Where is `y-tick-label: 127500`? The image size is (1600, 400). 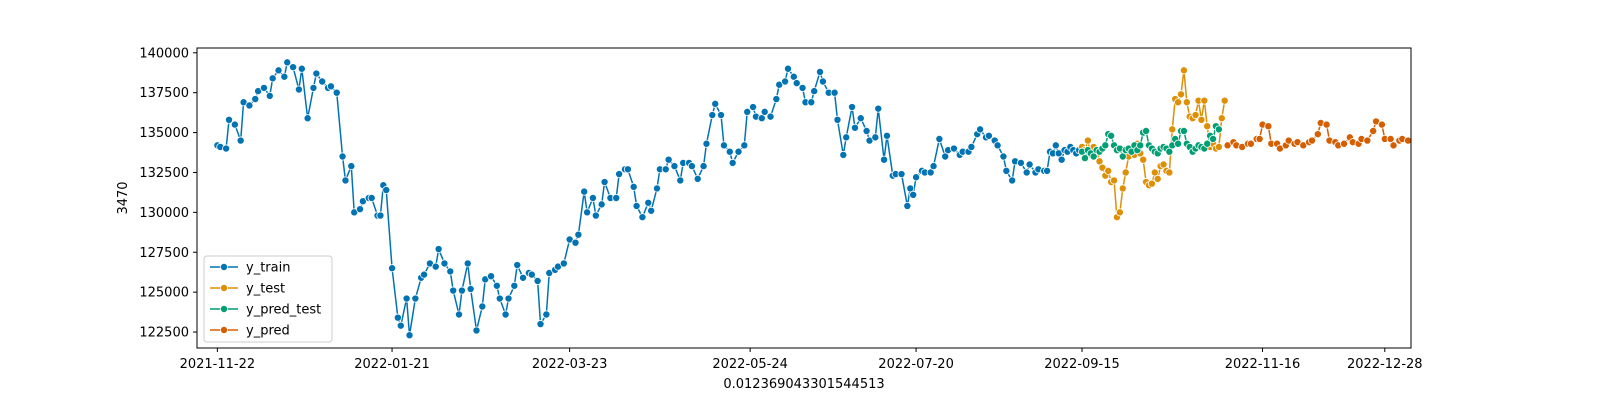 y-tick-label: 127500 is located at coordinates (164, 253).